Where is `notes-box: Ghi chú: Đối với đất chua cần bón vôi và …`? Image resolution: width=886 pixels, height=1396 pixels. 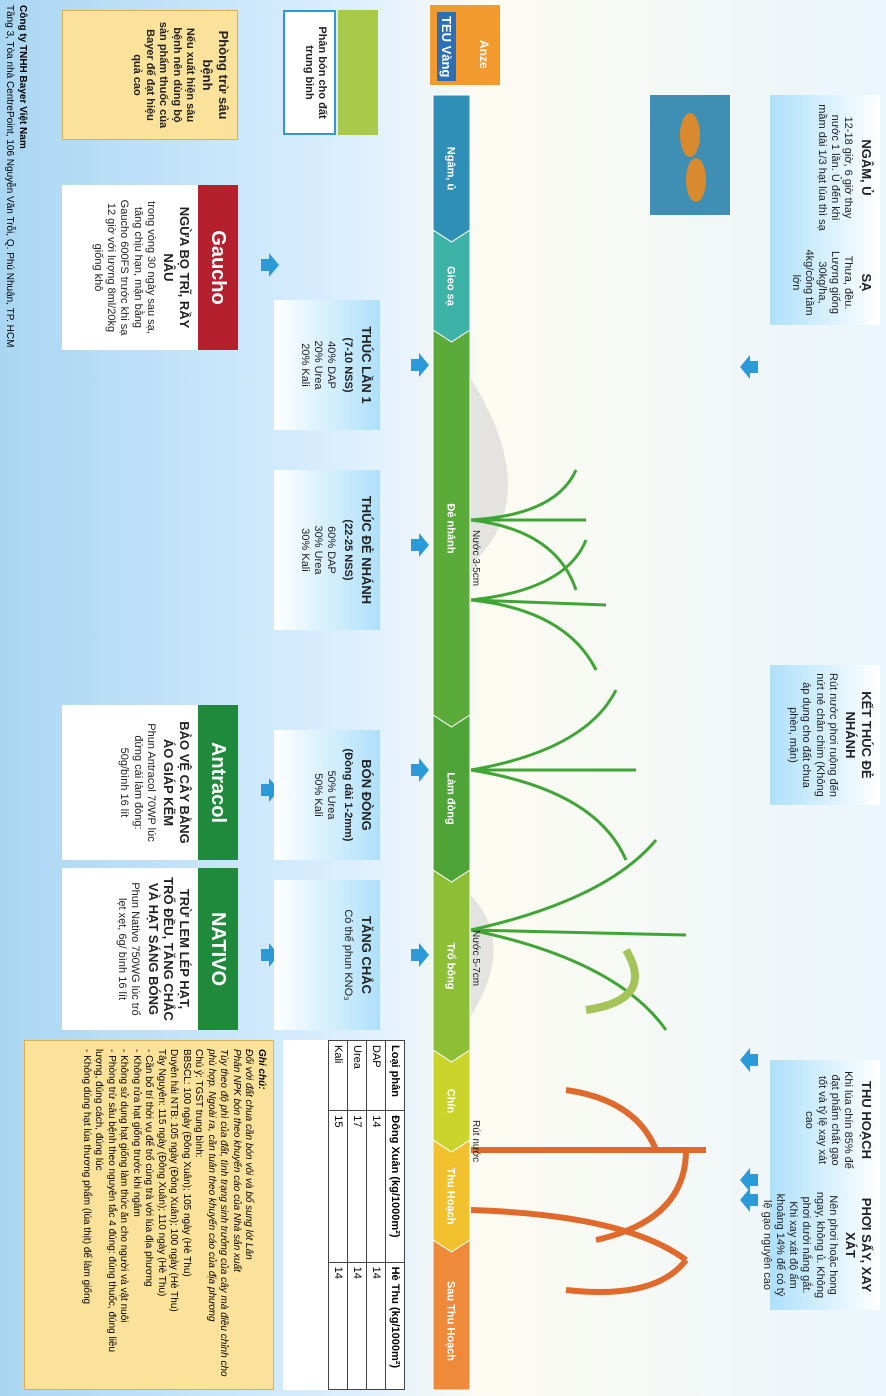
notes-box: Ghi chú: Đối với đất chua cần bón vôi và … is located at coordinates (149, 1215).